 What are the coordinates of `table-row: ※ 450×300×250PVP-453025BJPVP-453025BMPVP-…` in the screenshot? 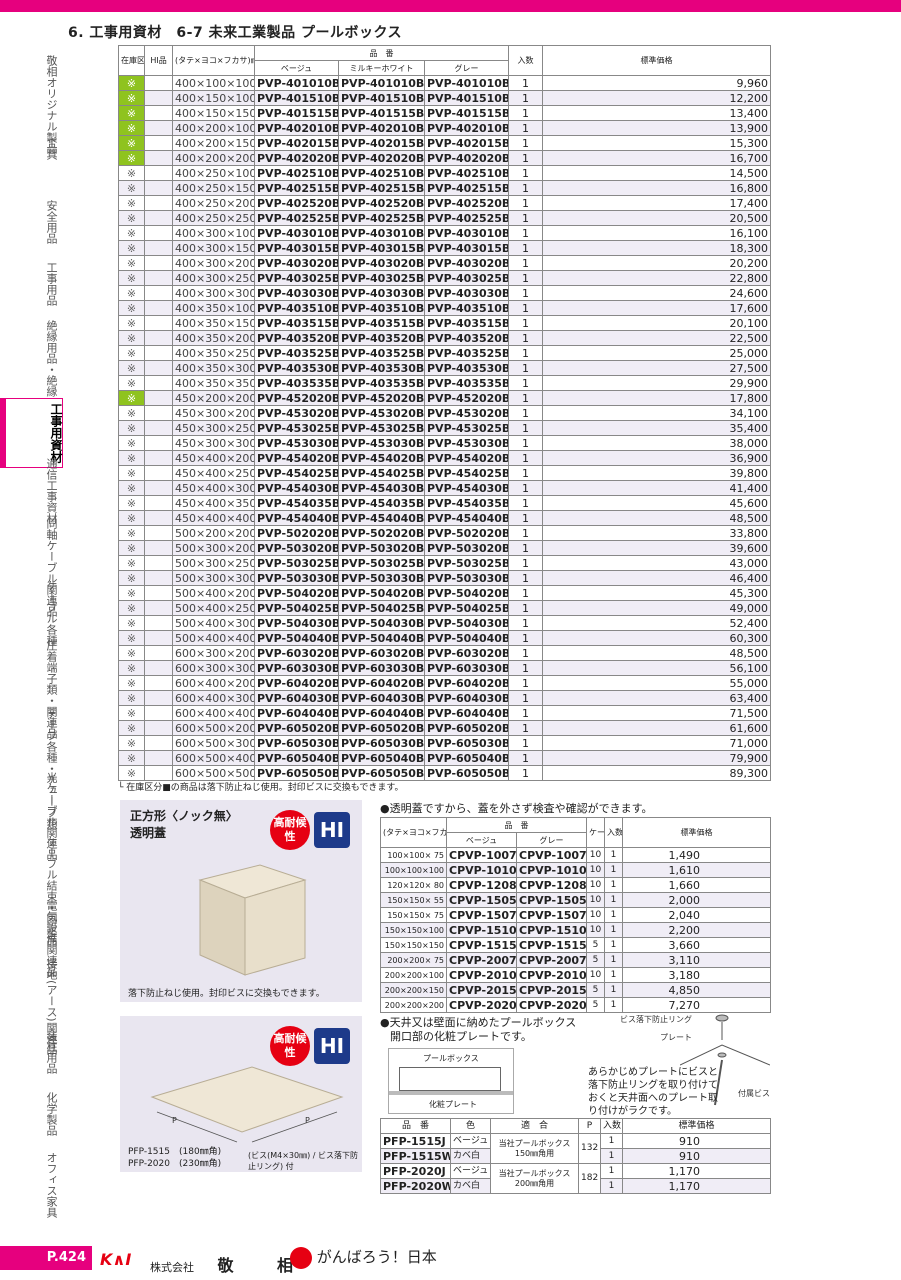 It's located at (445, 428).